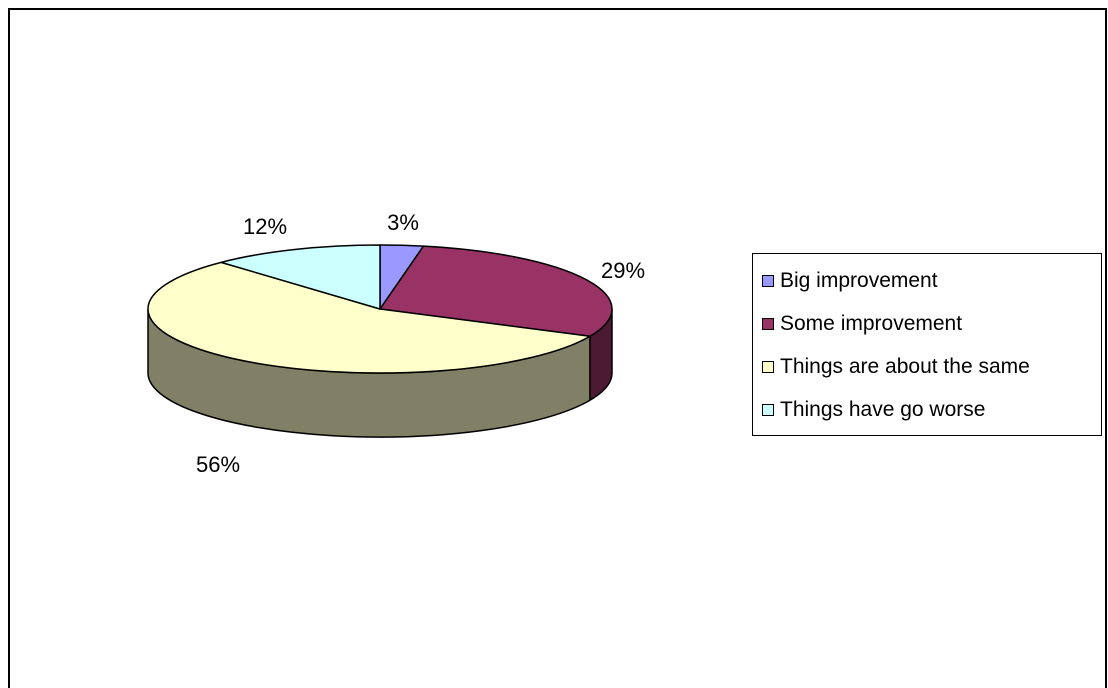  What do you see at coordinates (403, 222) in the screenshot?
I see `data-label: 3%` at bounding box center [403, 222].